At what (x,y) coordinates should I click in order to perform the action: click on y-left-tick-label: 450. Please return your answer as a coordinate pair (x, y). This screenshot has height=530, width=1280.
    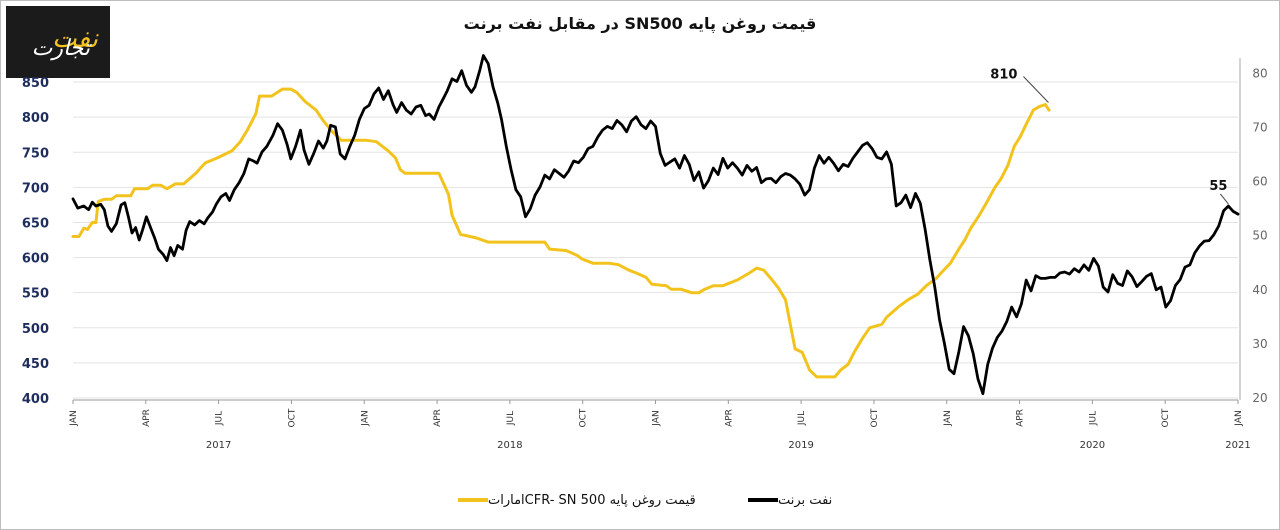
    Looking at the image, I should click on (35, 364).